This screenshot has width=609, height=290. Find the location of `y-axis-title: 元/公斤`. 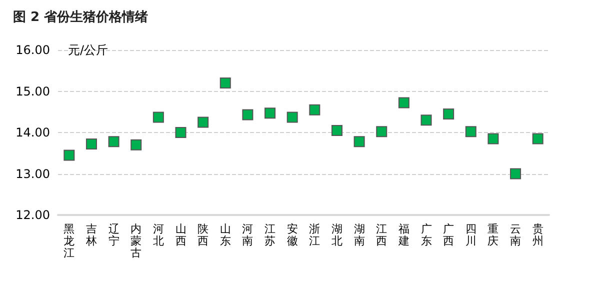

y-axis-title: 元/公斤 is located at coordinates (88, 50).